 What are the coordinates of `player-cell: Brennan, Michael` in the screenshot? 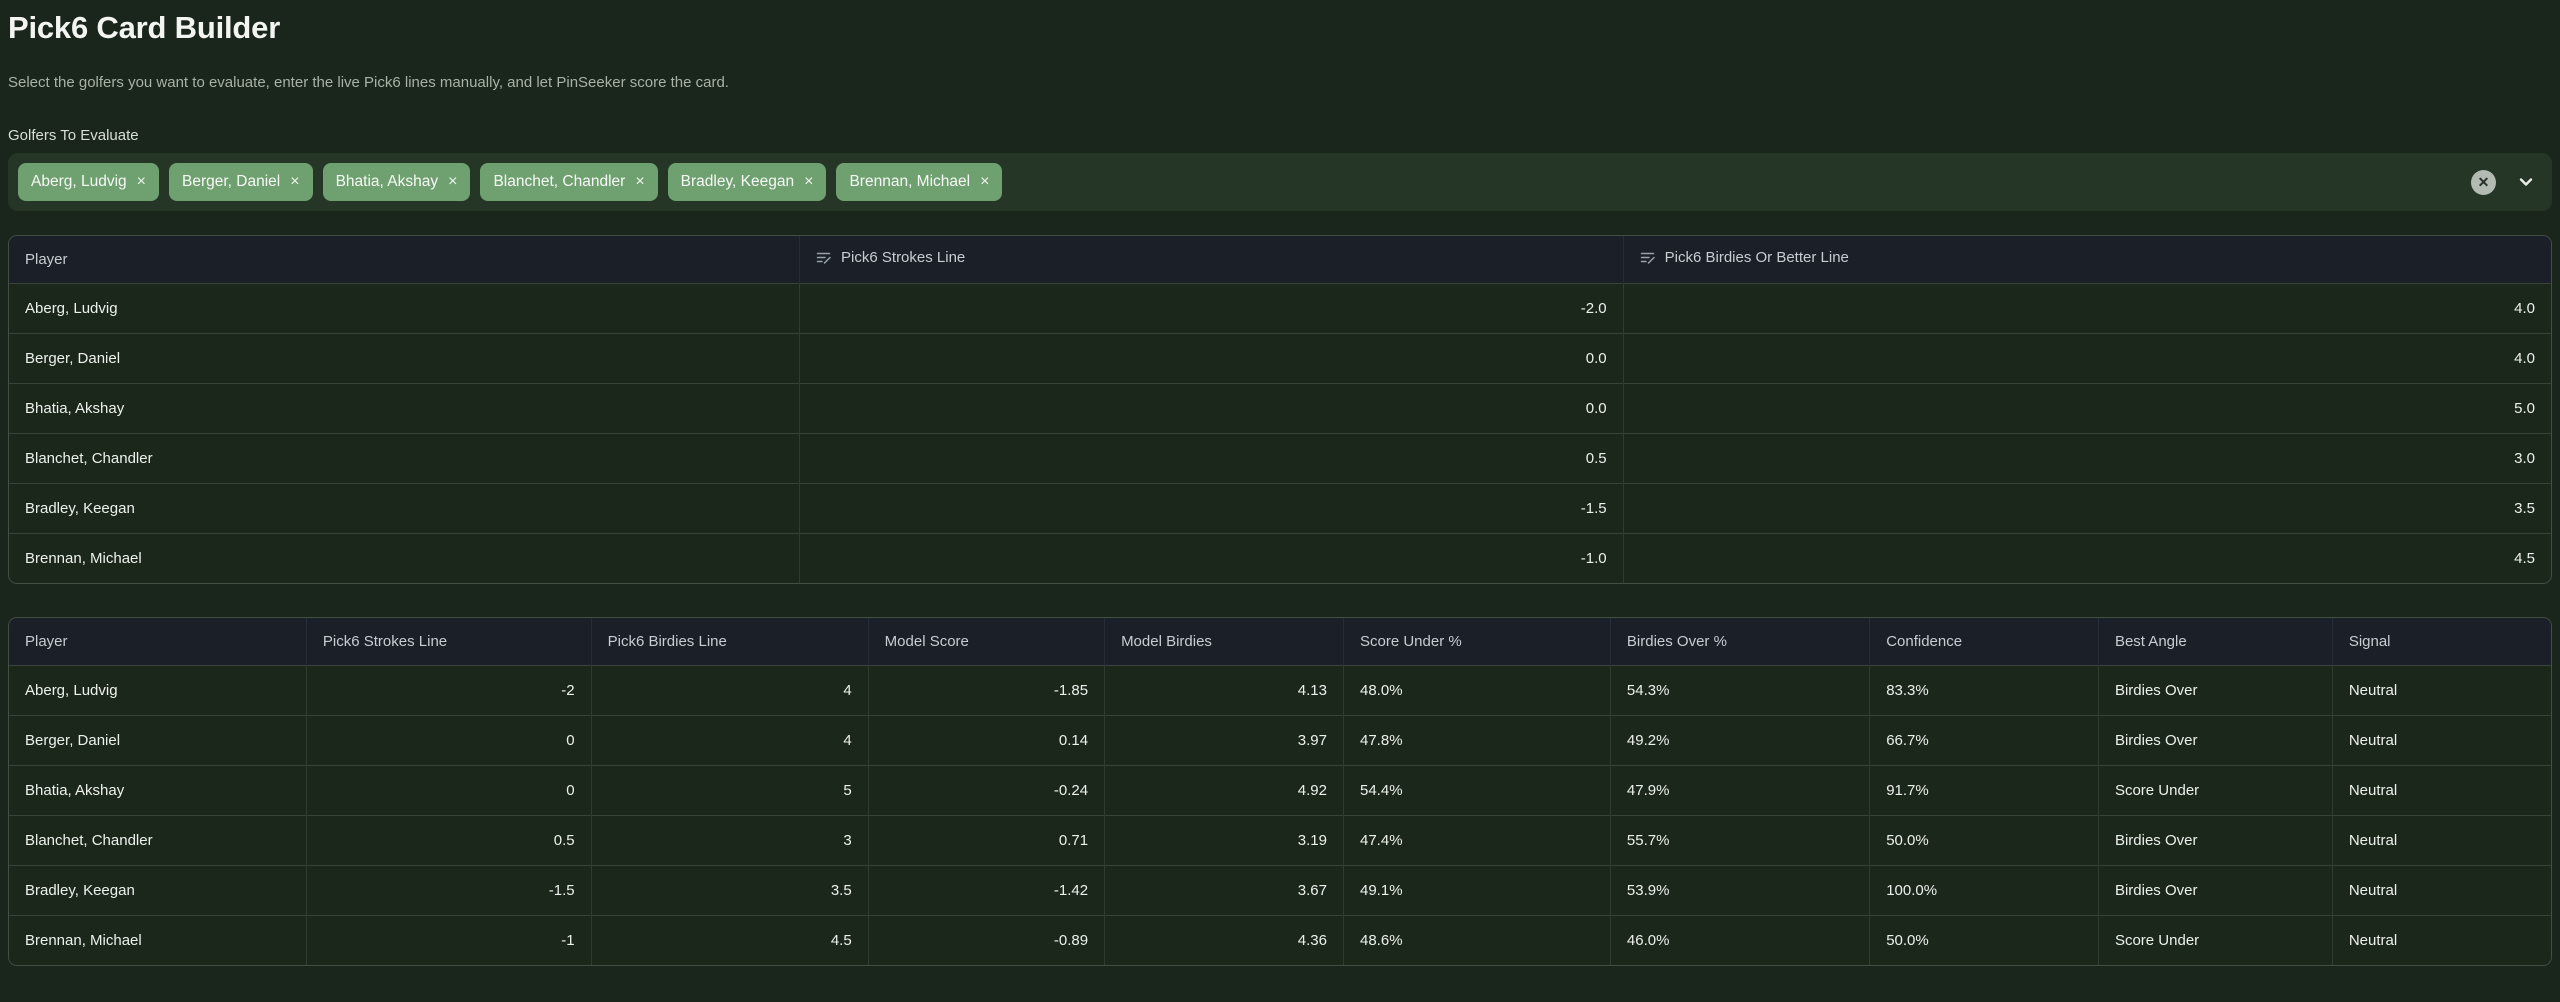 It's located at (404, 557).